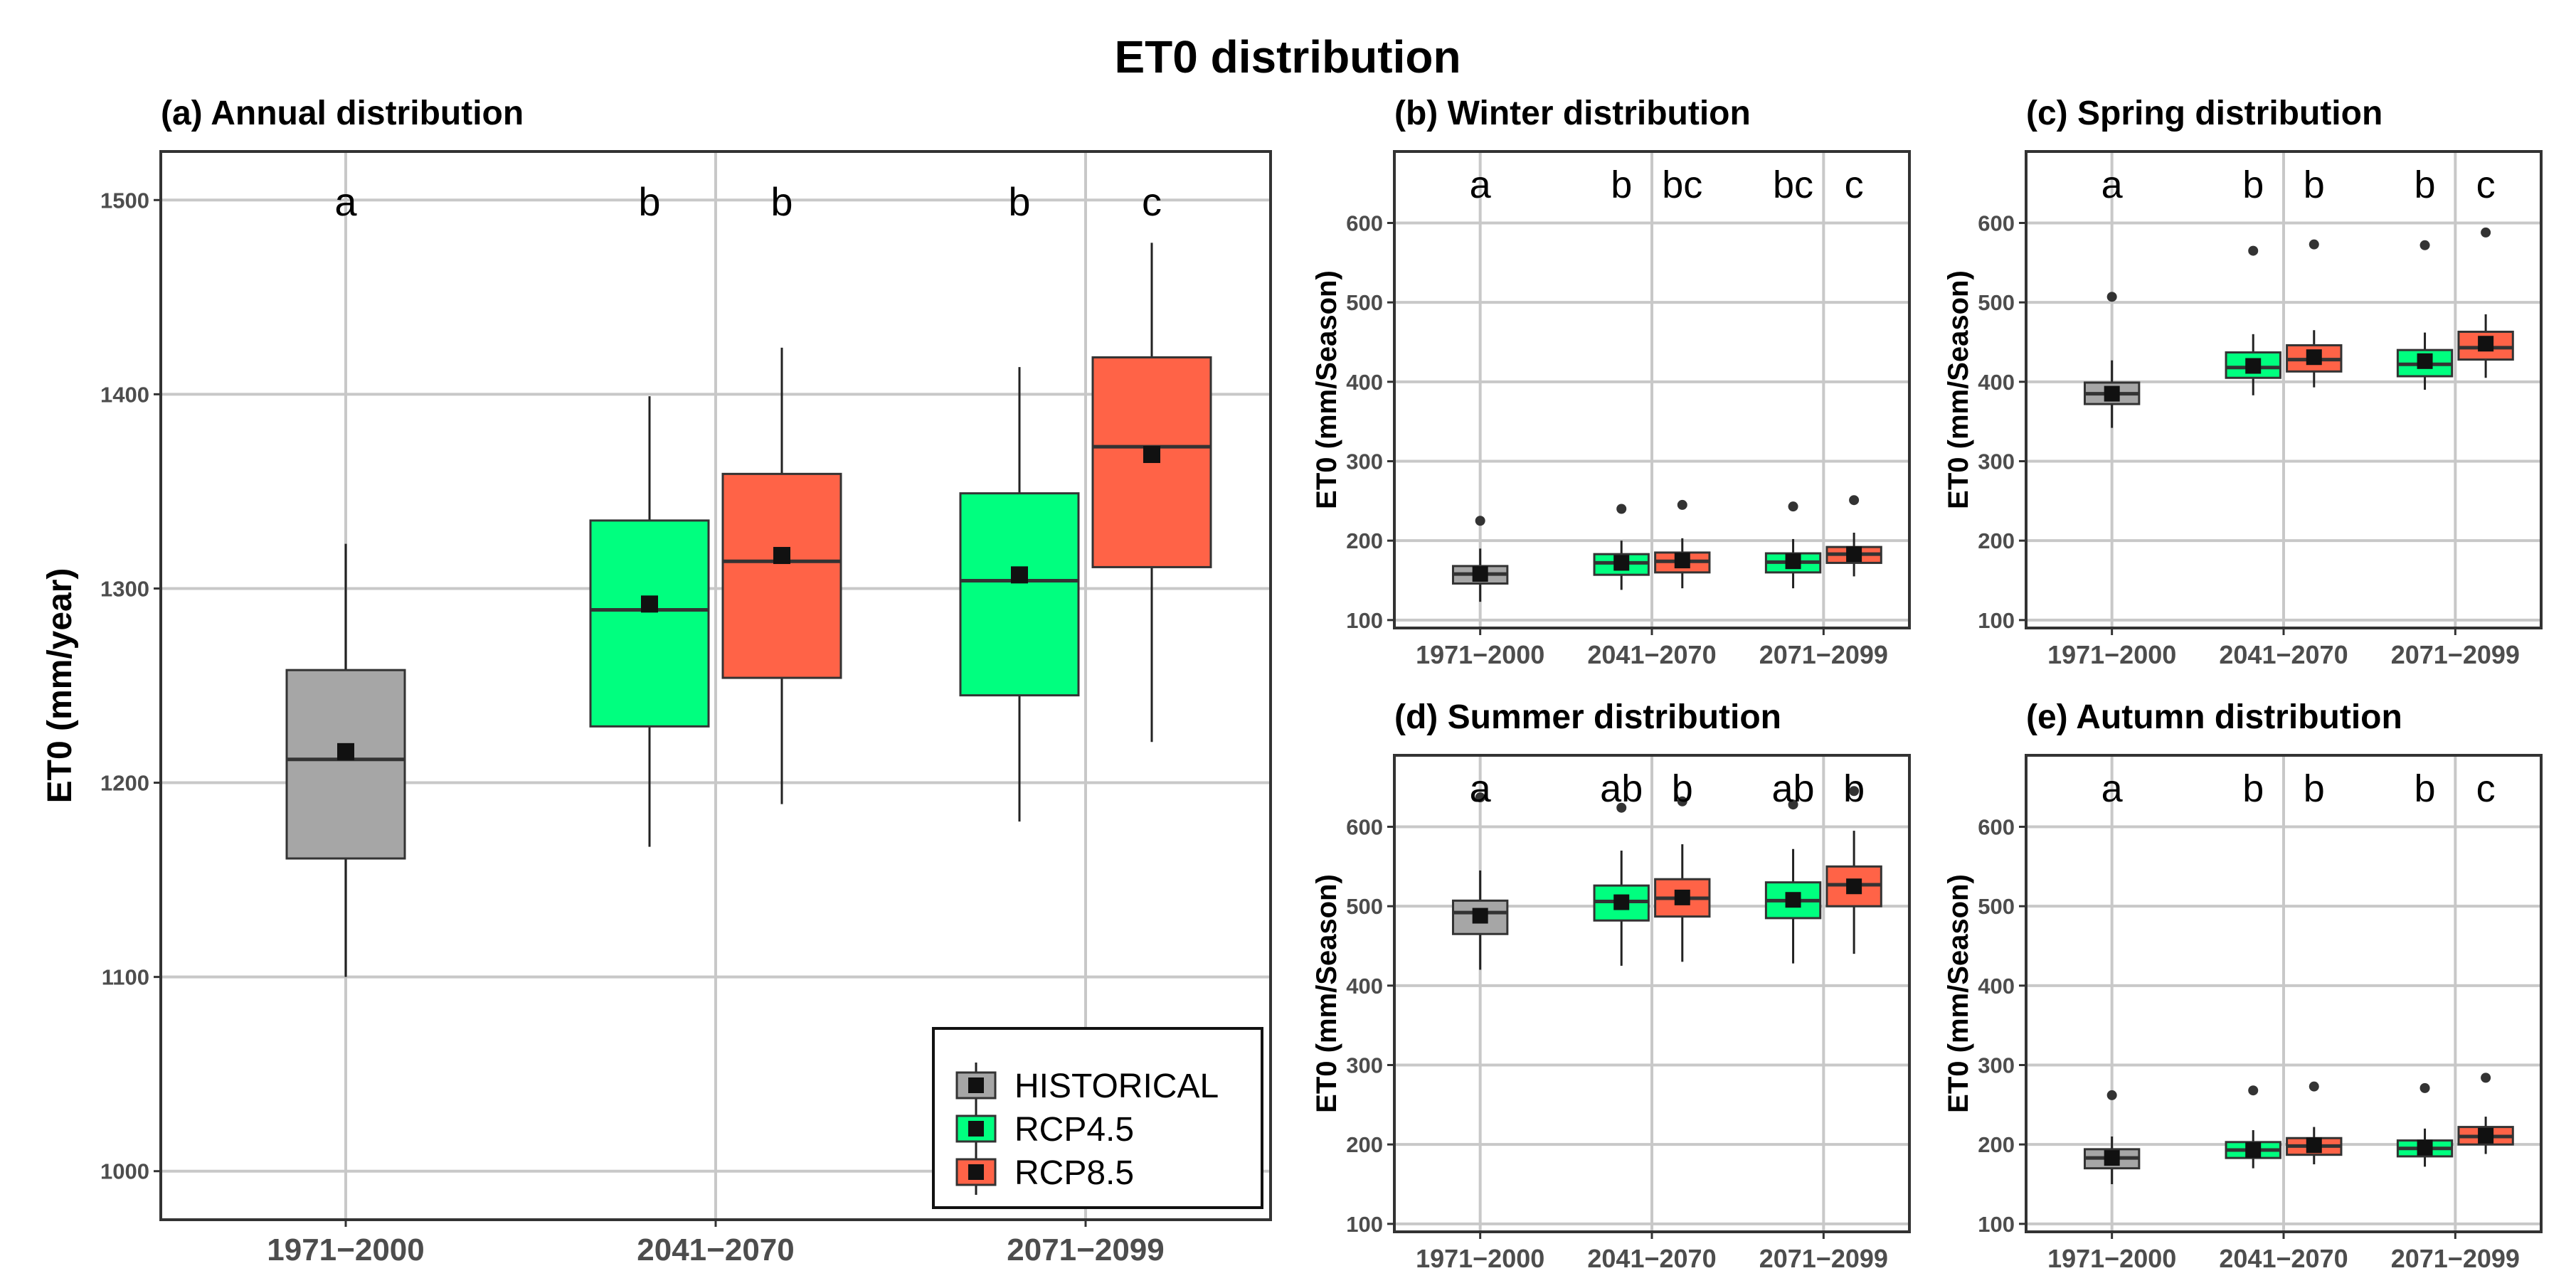  What do you see at coordinates (125, 977) in the screenshot?
I see `ytick-label: 1100` at bounding box center [125, 977].